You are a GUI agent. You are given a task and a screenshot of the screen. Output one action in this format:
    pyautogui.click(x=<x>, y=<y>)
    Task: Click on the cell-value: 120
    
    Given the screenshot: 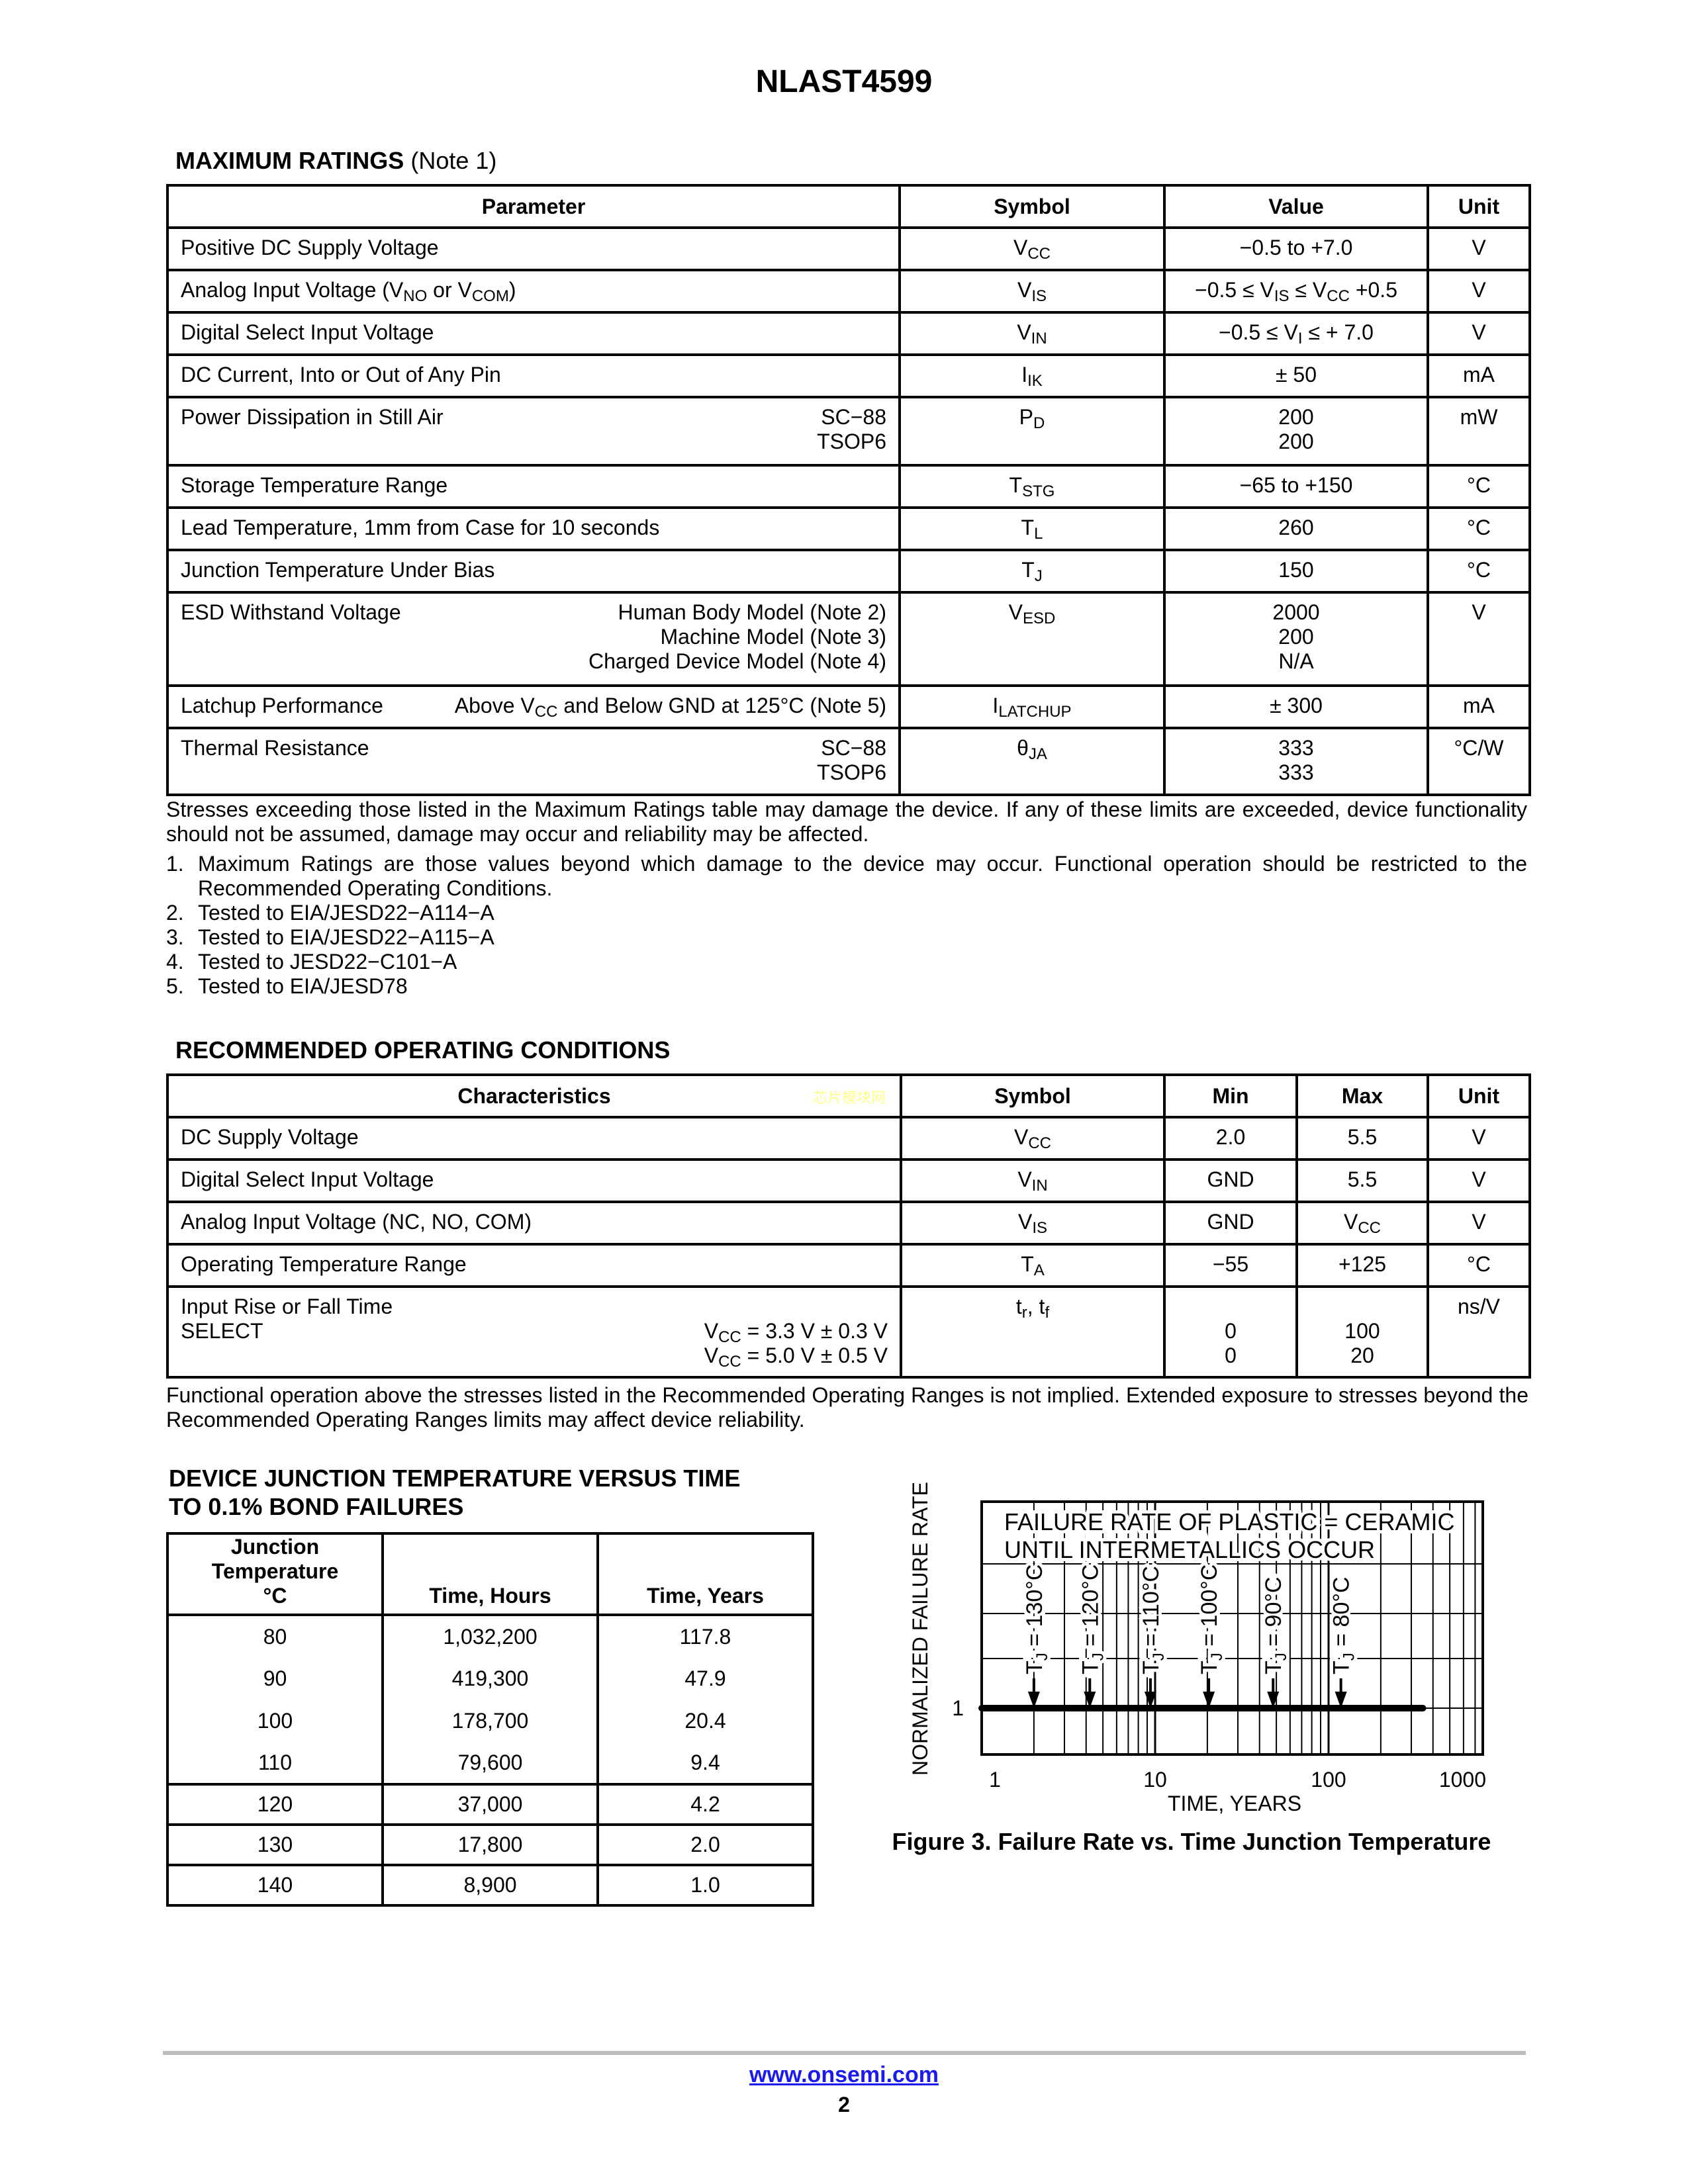 What is the action you would take?
    pyautogui.click(x=275, y=1804)
    